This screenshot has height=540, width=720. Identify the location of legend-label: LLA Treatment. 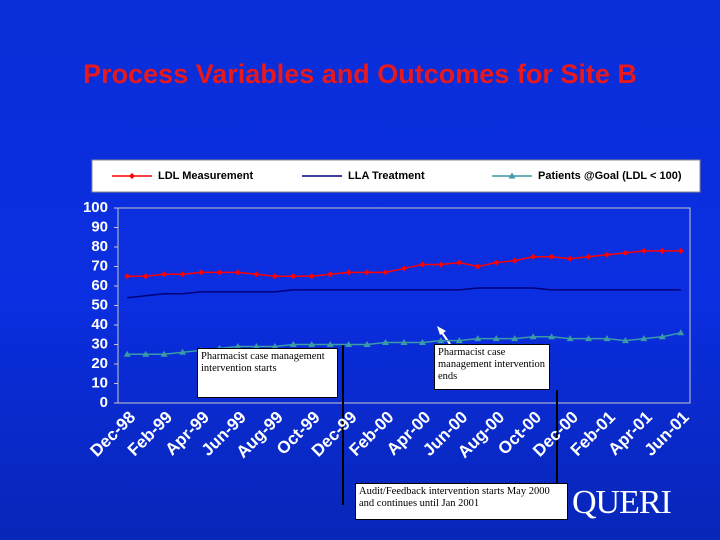
(386, 176).